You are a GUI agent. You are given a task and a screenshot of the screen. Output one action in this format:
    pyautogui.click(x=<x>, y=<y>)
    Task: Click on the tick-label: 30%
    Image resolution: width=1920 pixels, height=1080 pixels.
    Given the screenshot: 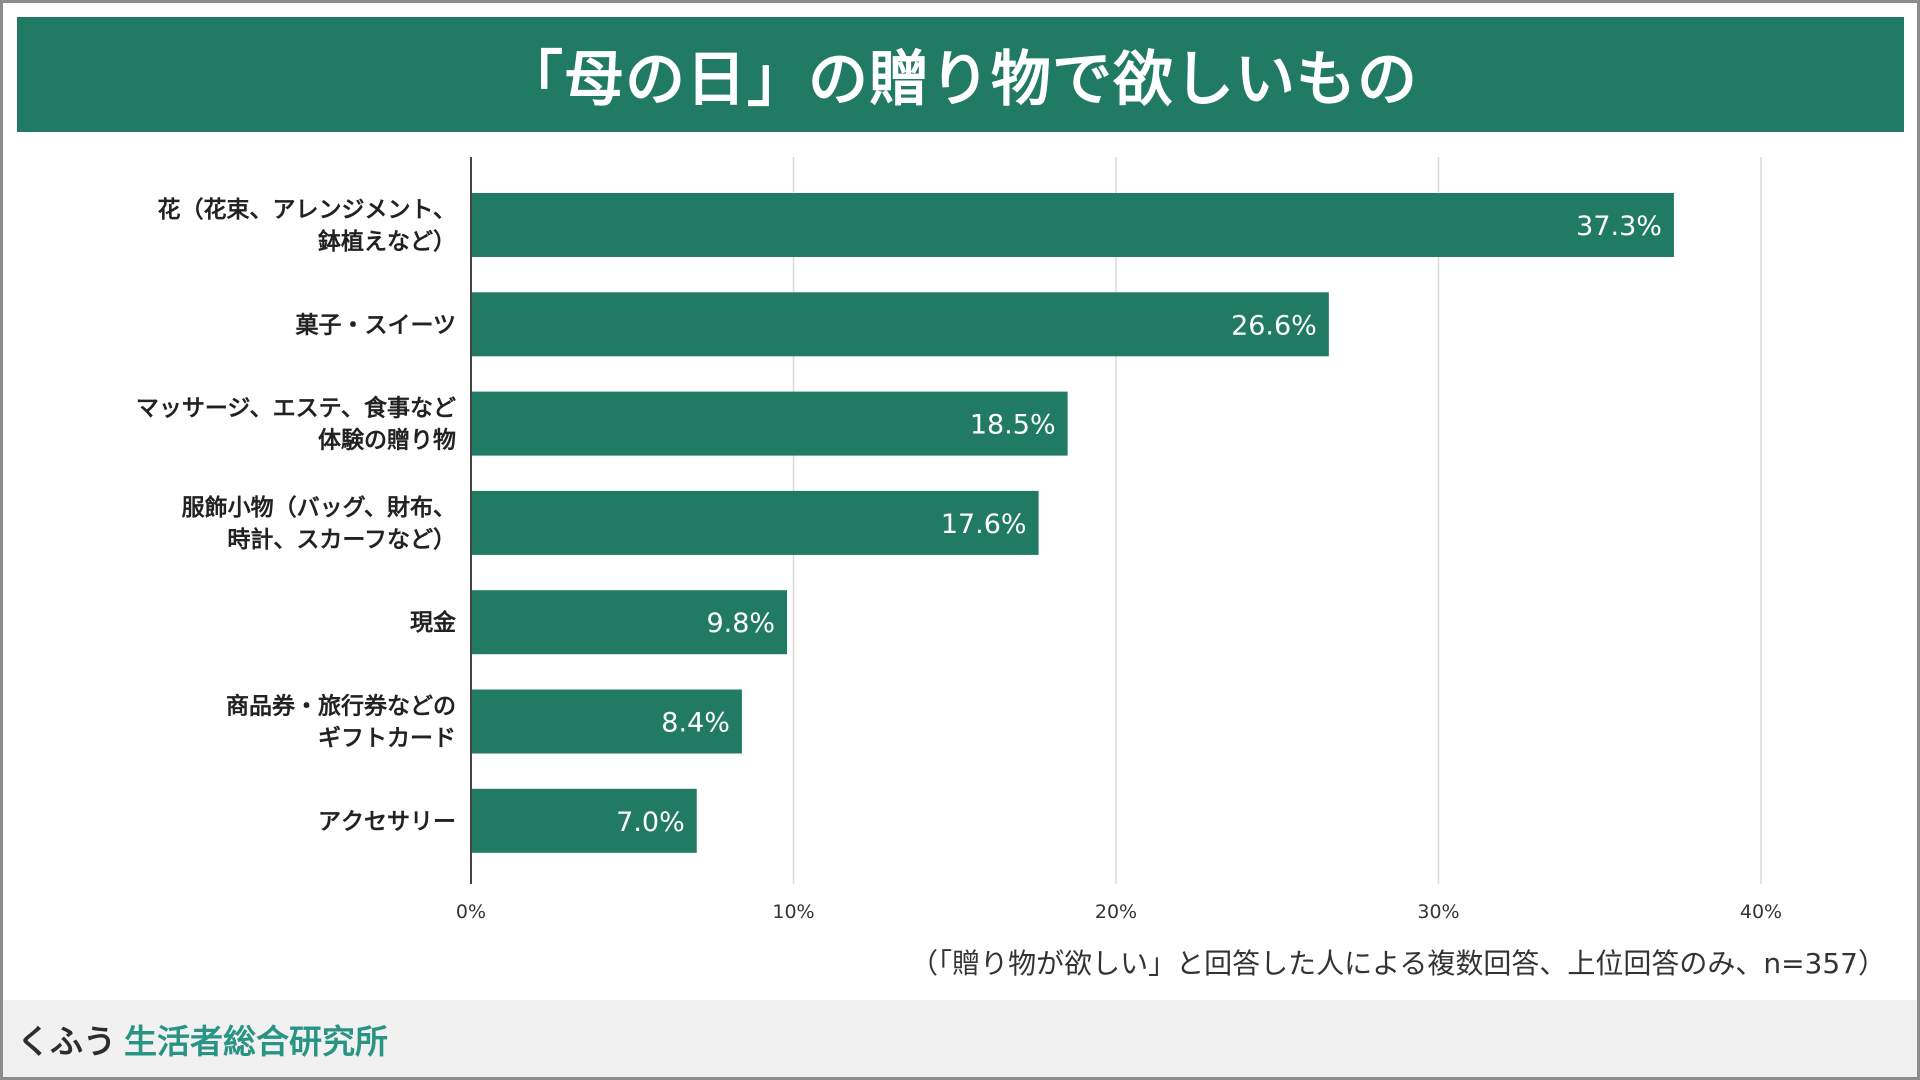 What is the action you would take?
    pyautogui.click(x=1438, y=912)
    